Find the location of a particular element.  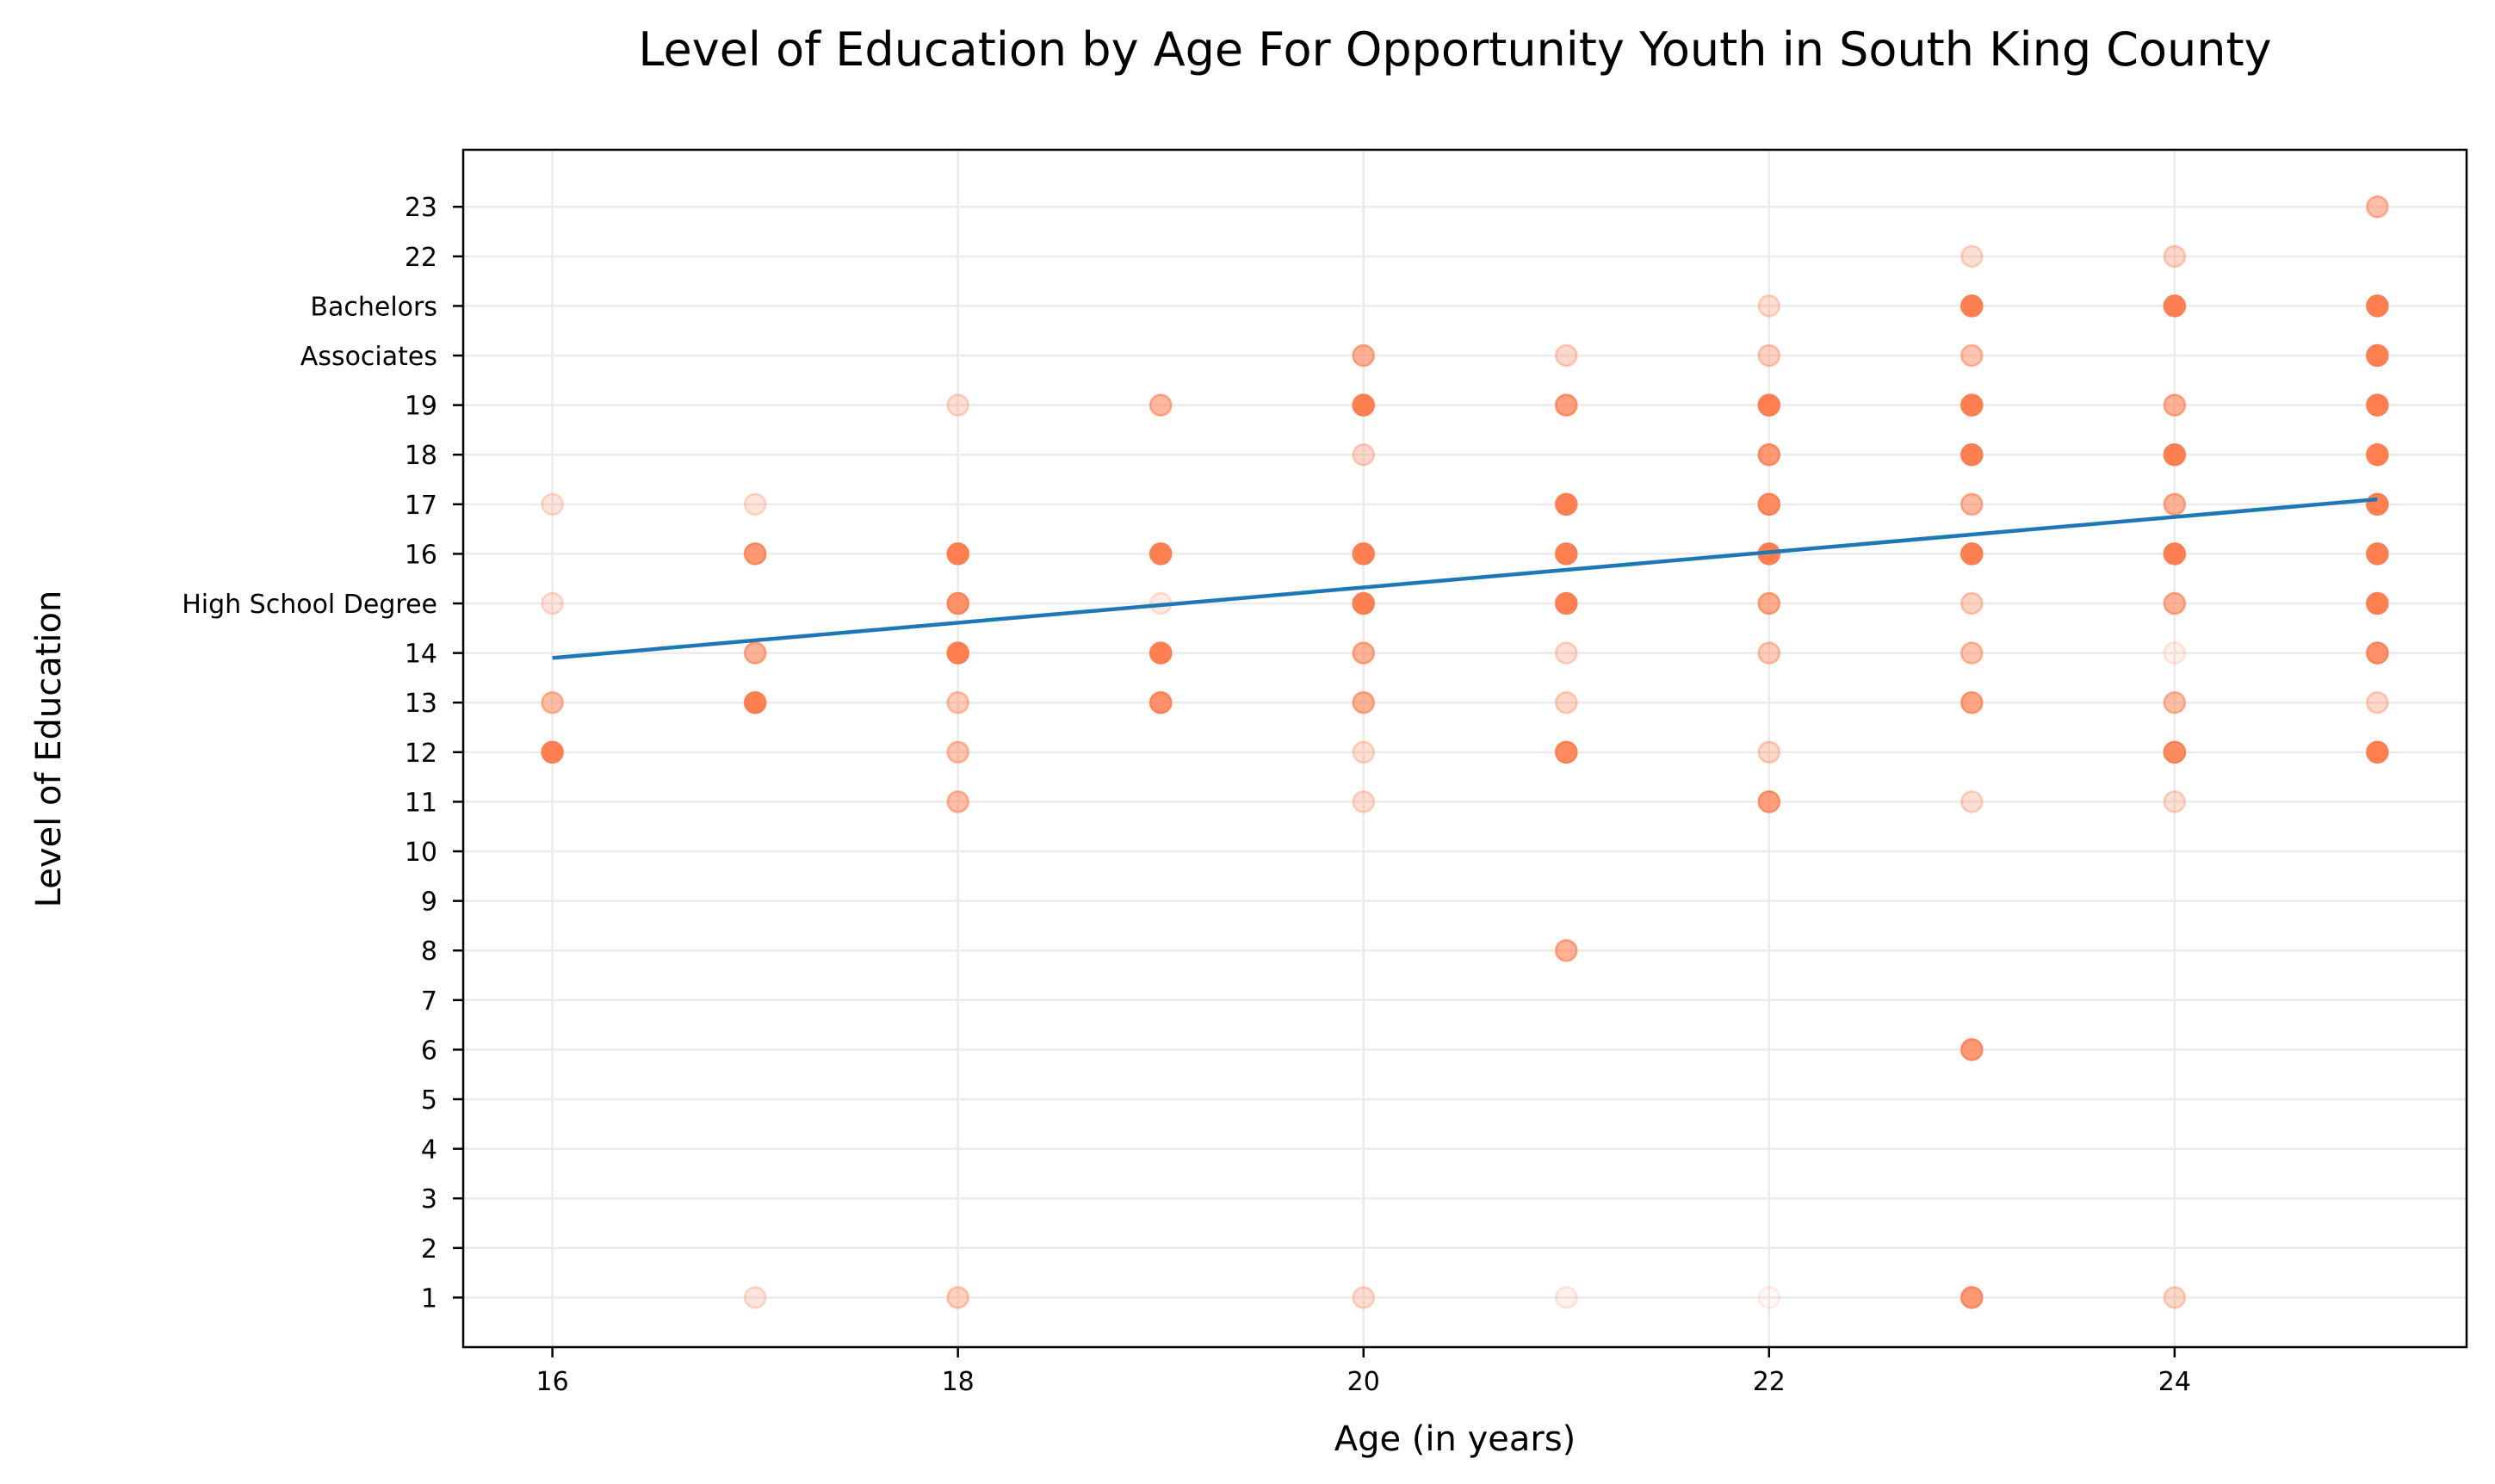

trend-line is located at coordinates (1465, 578).